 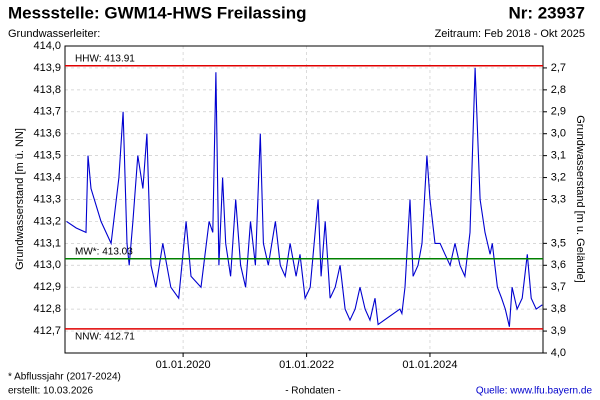 I want to click on reference-label: MW*: 413.03, so click(x=104, y=251).